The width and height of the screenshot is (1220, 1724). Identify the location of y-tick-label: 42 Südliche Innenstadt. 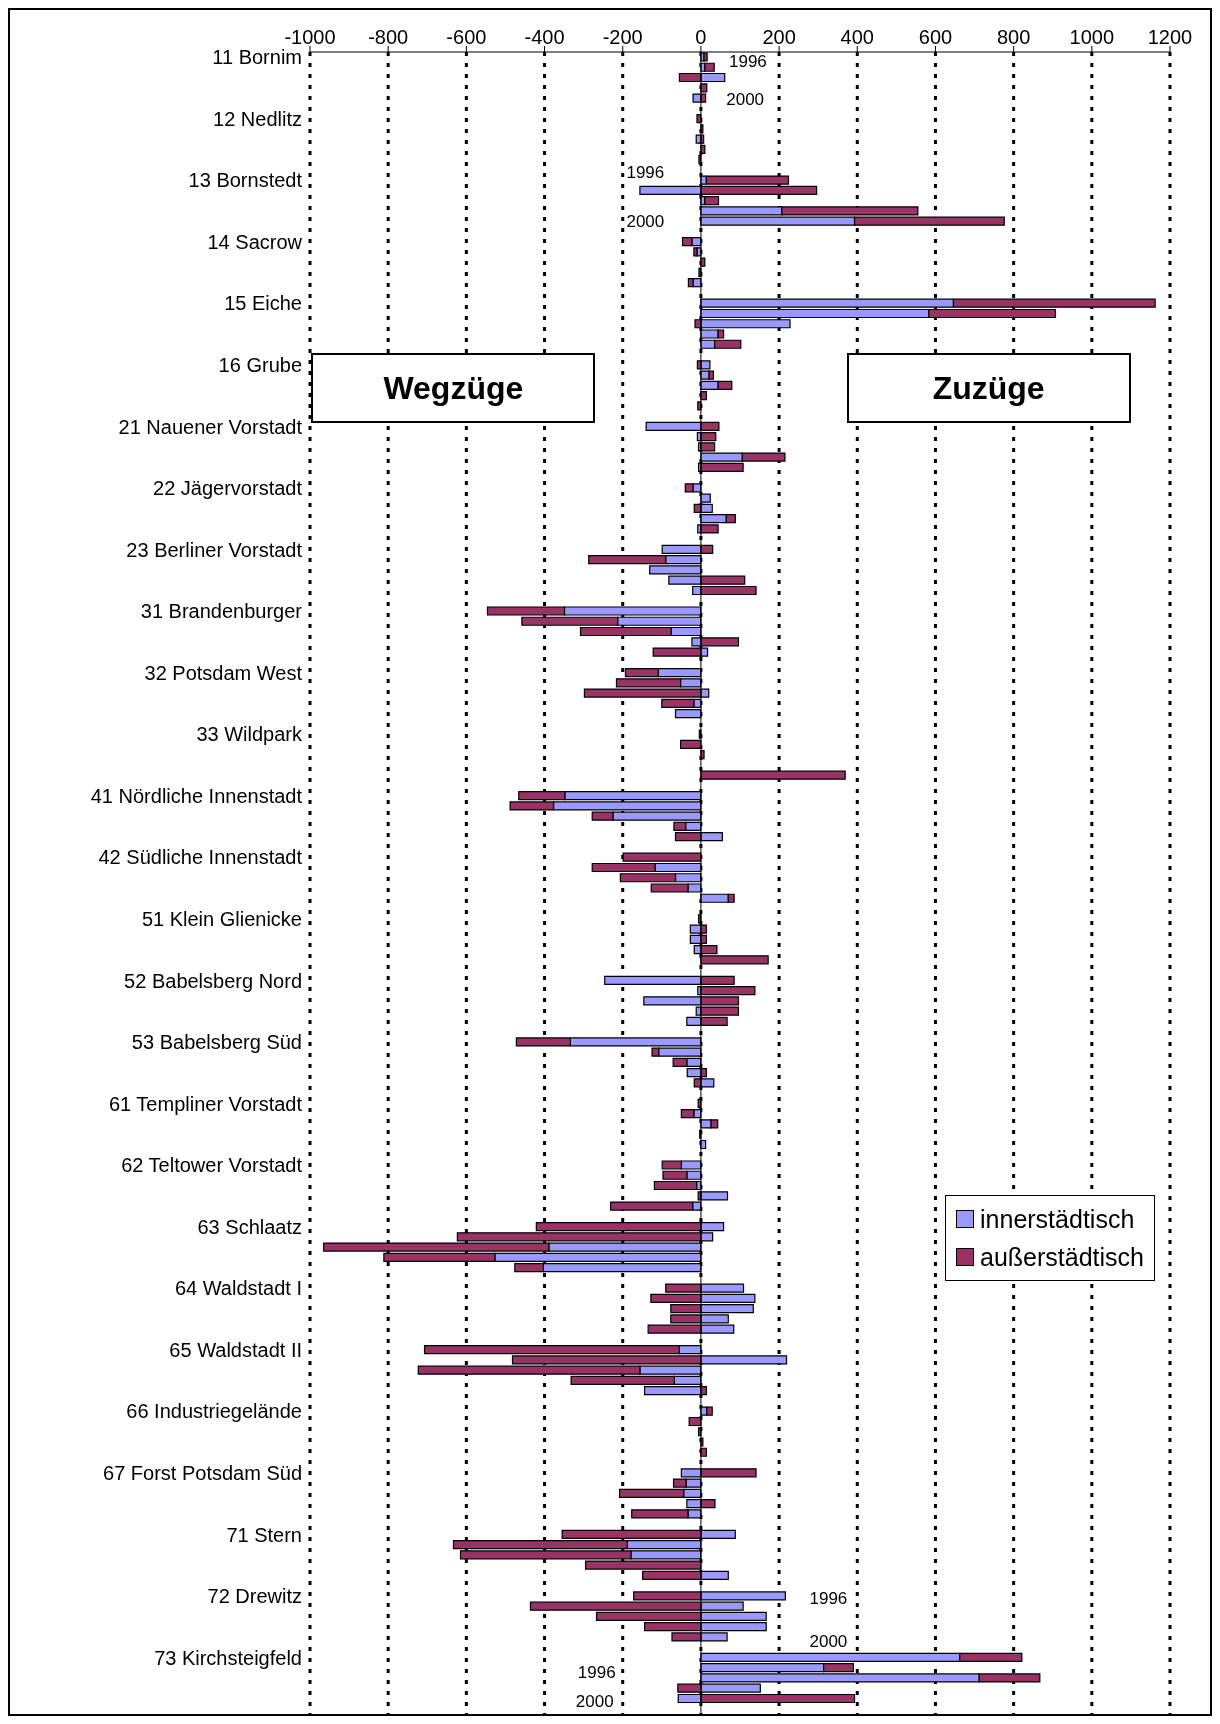
(200, 857).